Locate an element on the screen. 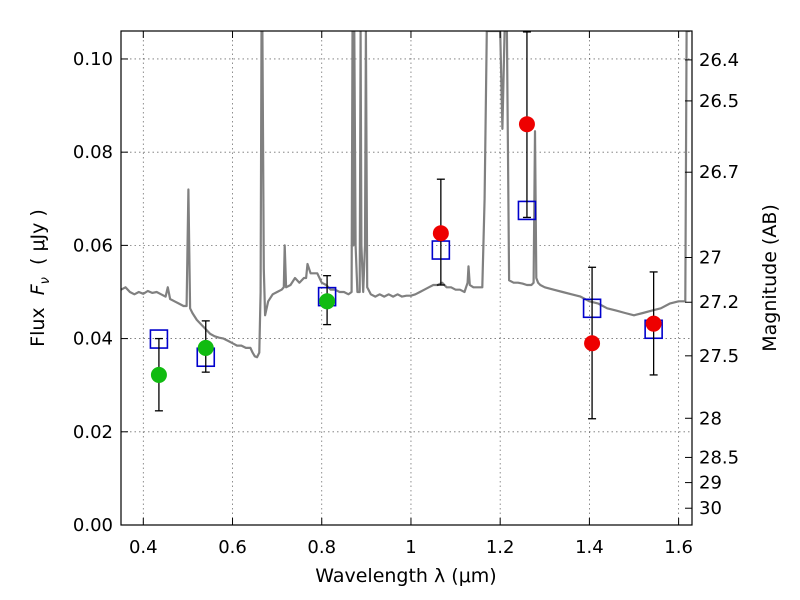 This screenshot has width=800, height=600. magnitude-tick-label: 28 is located at coordinates (710, 418).